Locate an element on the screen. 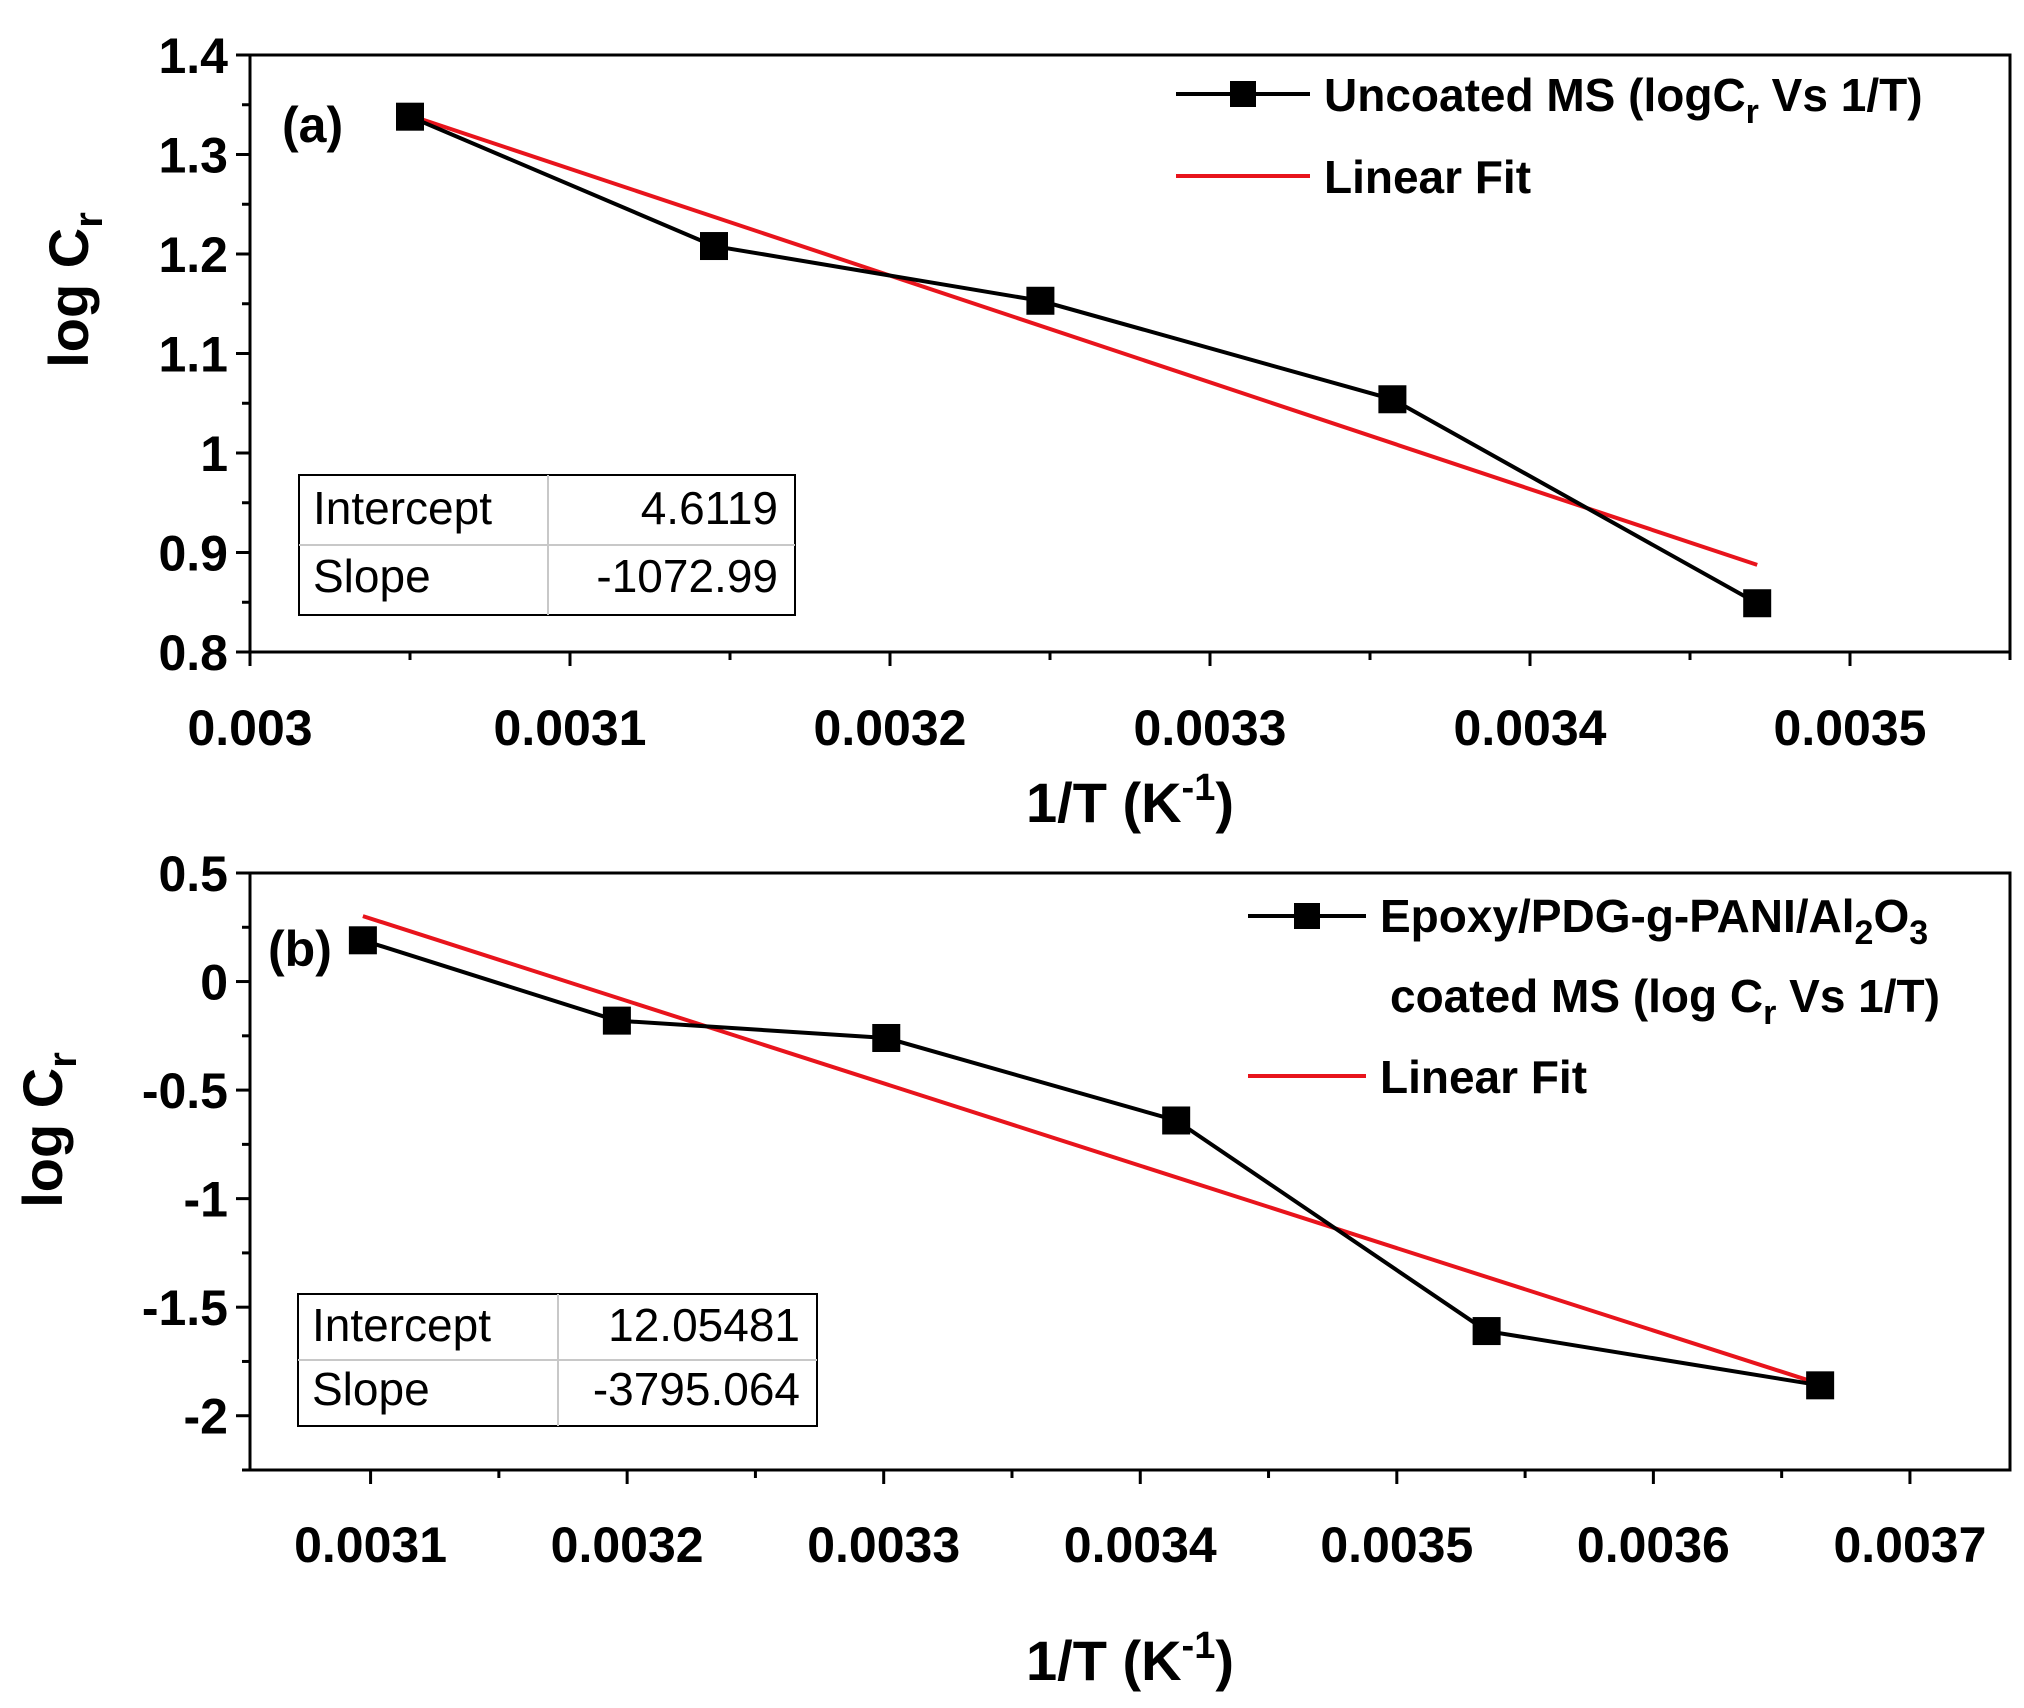 This screenshot has height=1708, width=2024. y-ticks-b: -2 -1.5 -1 -0.5 0 0.5 is located at coordinates (196, 1159).